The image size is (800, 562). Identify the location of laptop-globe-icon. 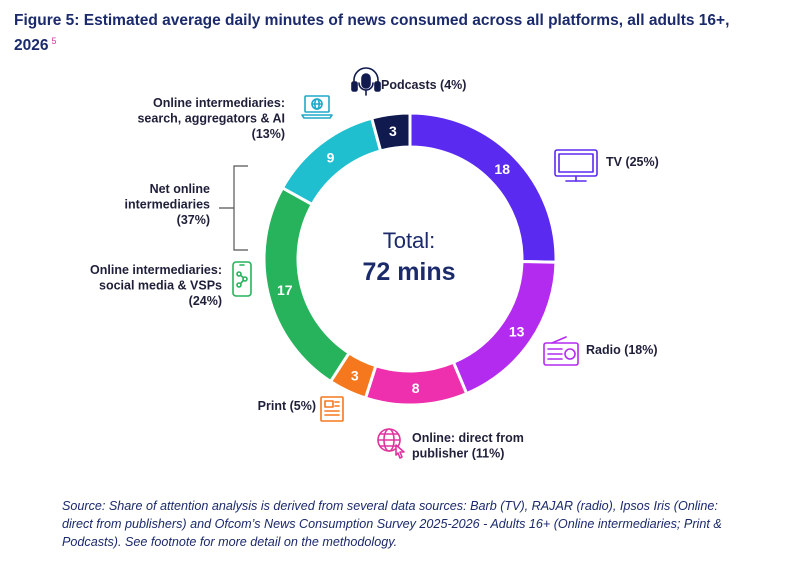
(317, 107).